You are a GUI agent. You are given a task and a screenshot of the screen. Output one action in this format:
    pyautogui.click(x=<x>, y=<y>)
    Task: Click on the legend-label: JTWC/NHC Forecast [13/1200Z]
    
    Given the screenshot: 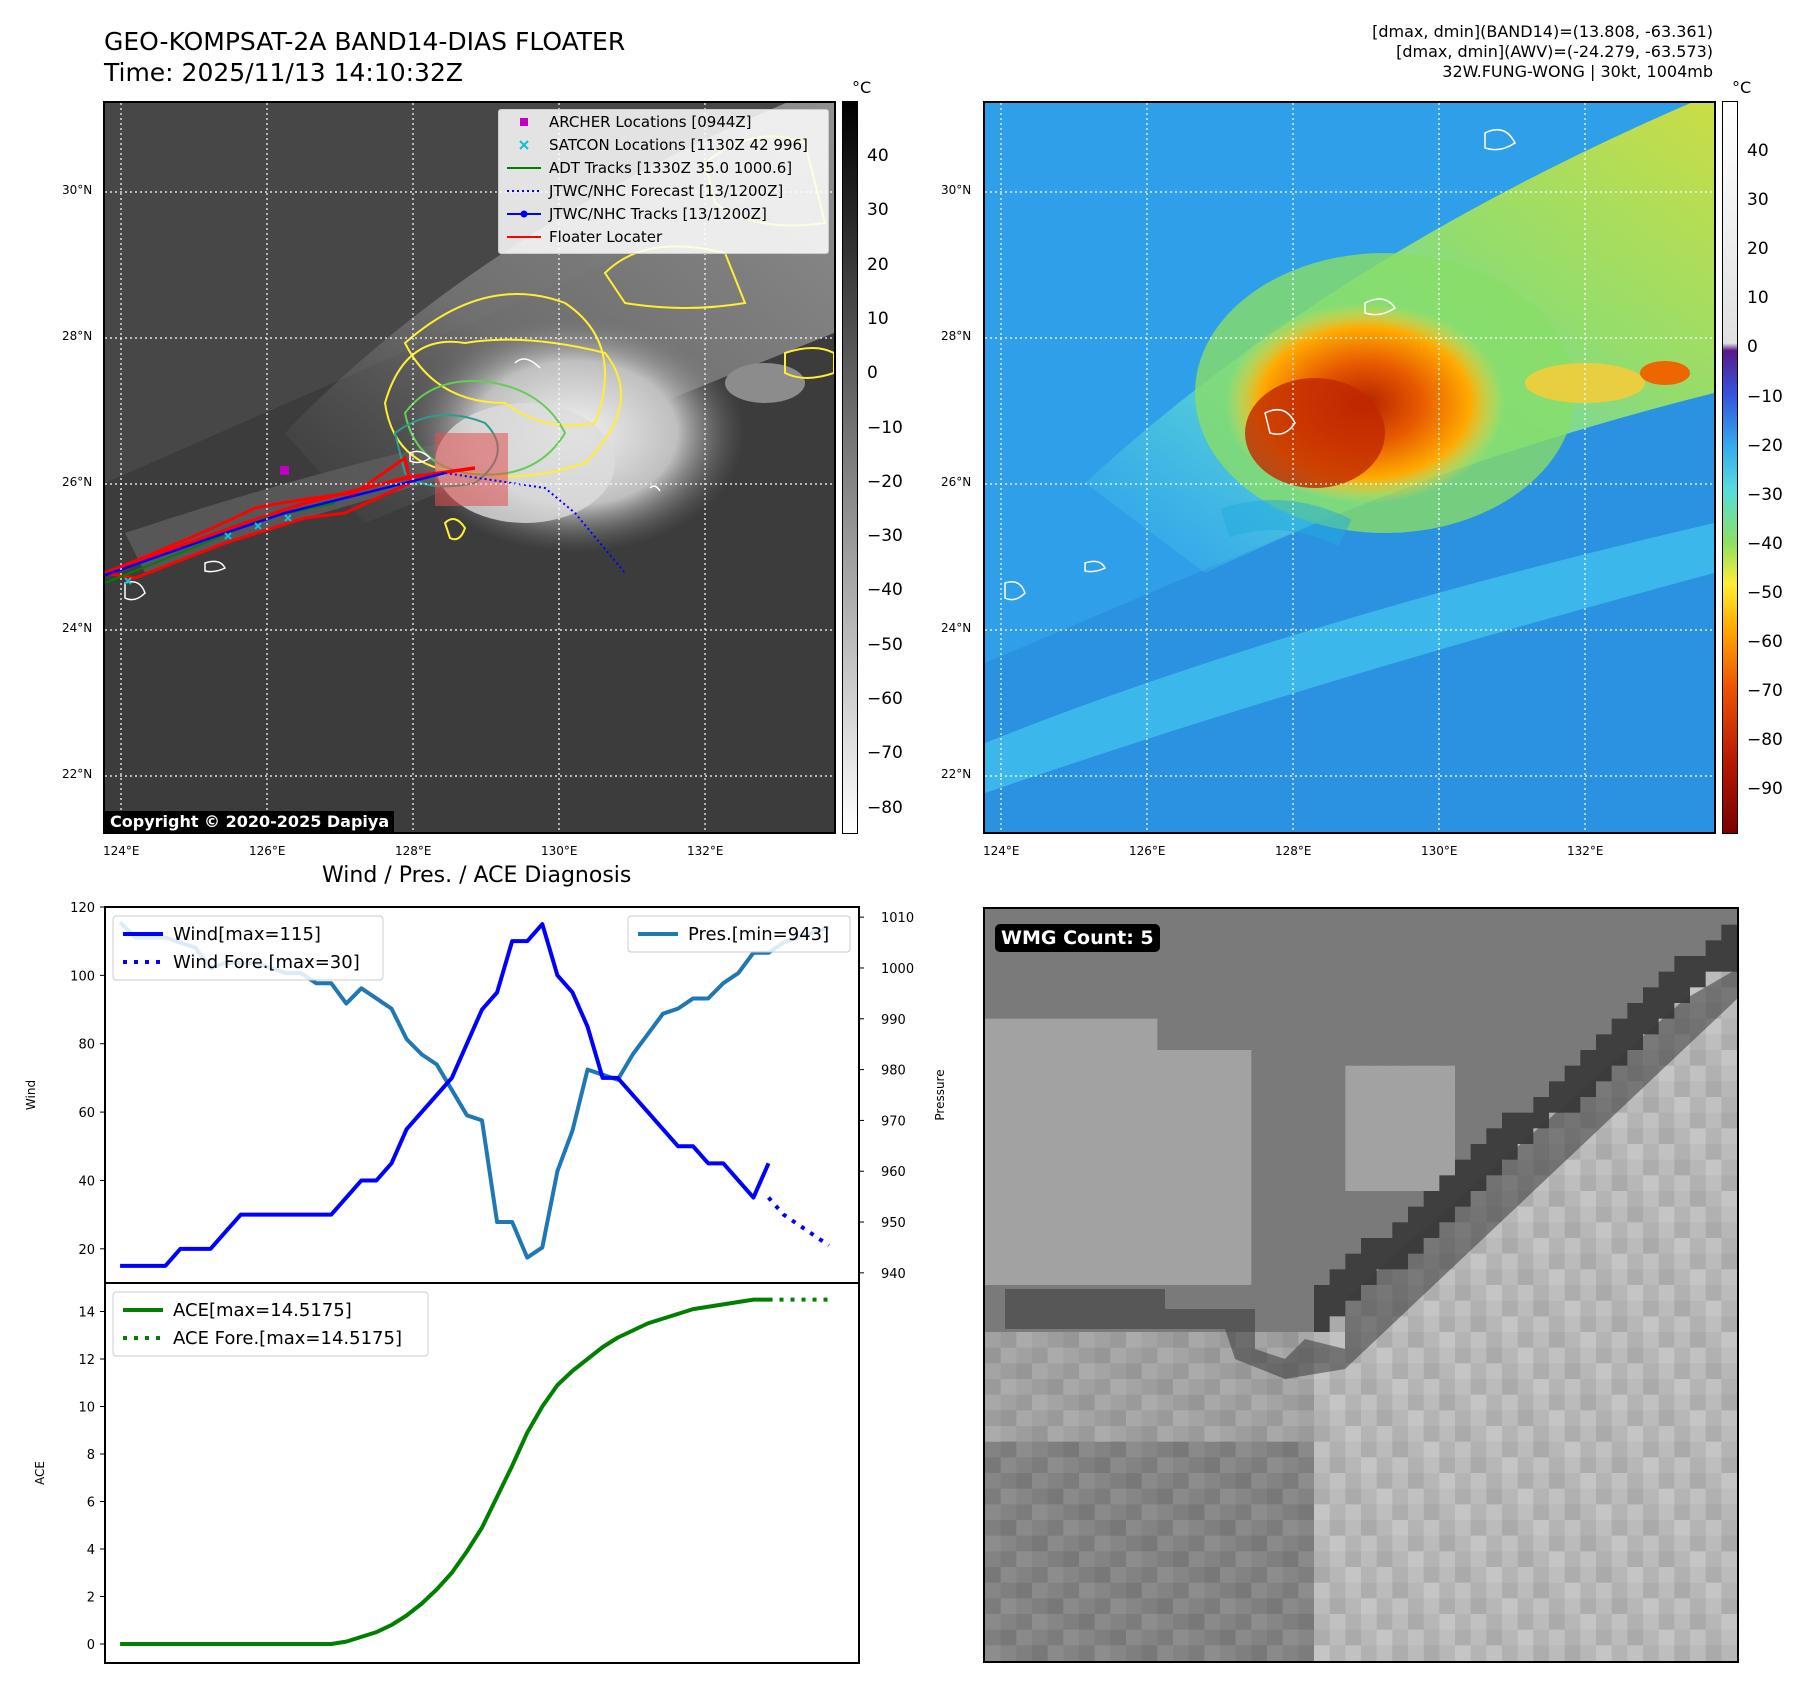 What is the action you would take?
    pyautogui.click(x=666, y=190)
    